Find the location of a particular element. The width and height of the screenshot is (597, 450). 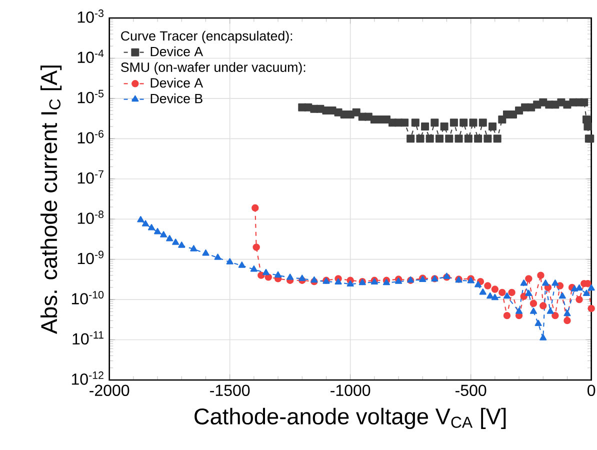

x-tick-label: -1500 is located at coordinates (230, 390).